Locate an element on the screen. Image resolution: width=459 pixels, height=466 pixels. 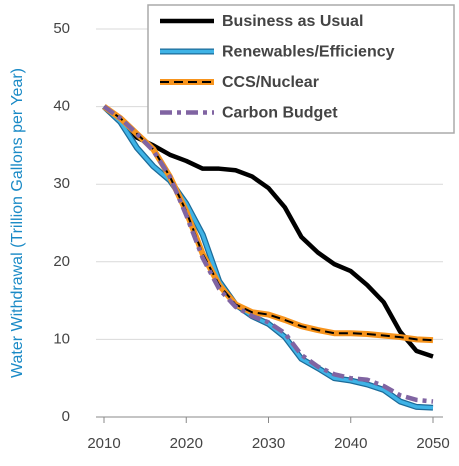
y-tick-label: 50 is located at coordinates (61, 28).